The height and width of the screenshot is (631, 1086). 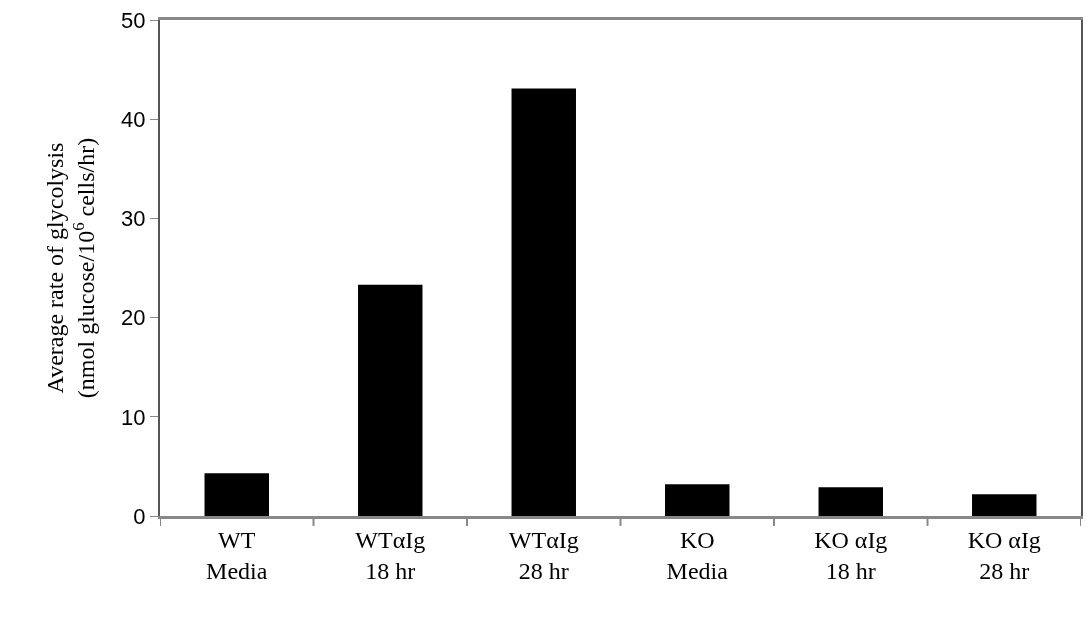 What do you see at coordinates (237, 555) in the screenshot?
I see `x-tick-label: WT Media` at bounding box center [237, 555].